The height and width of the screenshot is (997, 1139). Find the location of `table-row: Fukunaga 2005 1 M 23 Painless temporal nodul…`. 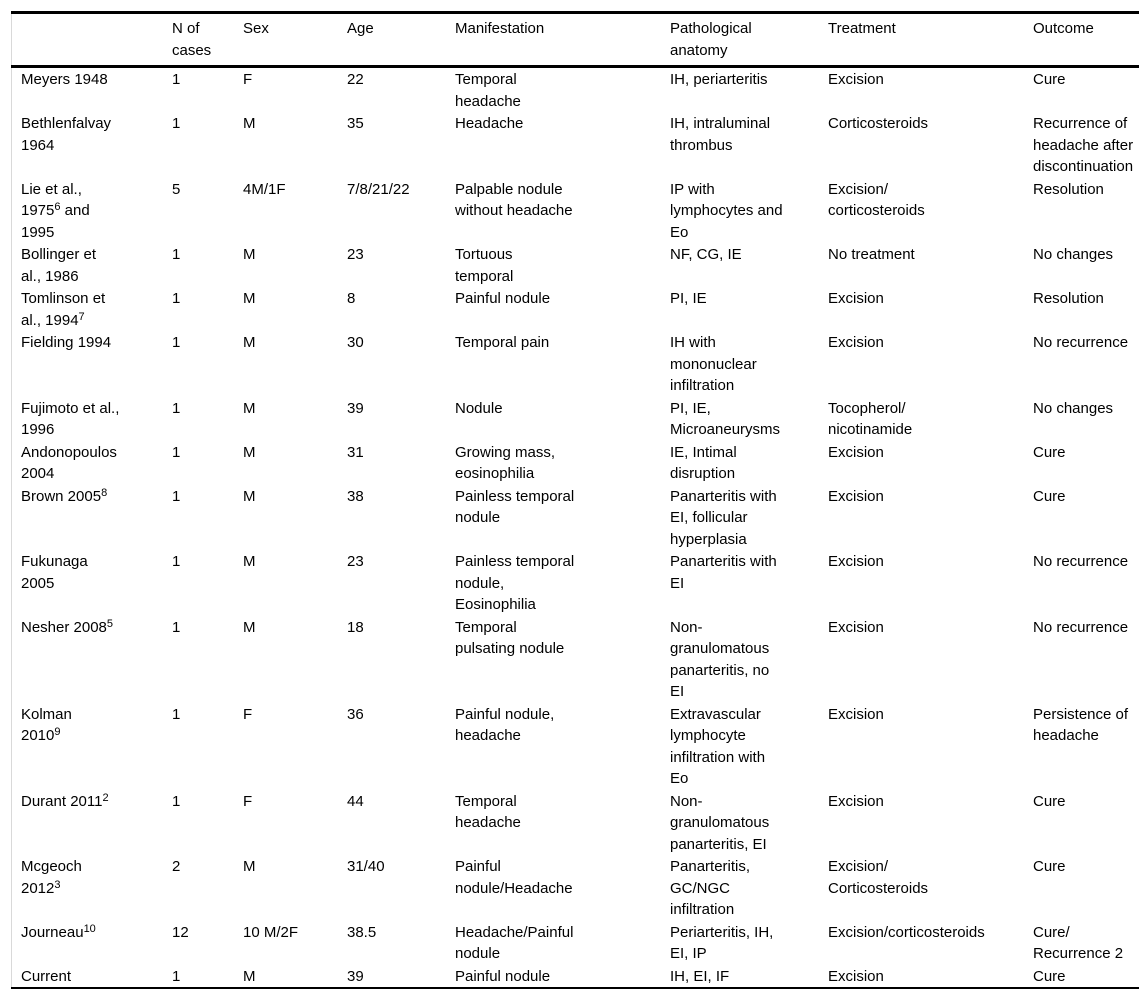

table-row: Fukunaga 2005 1 M 23 Painless temporal nodul… is located at coordinates (575, 583).